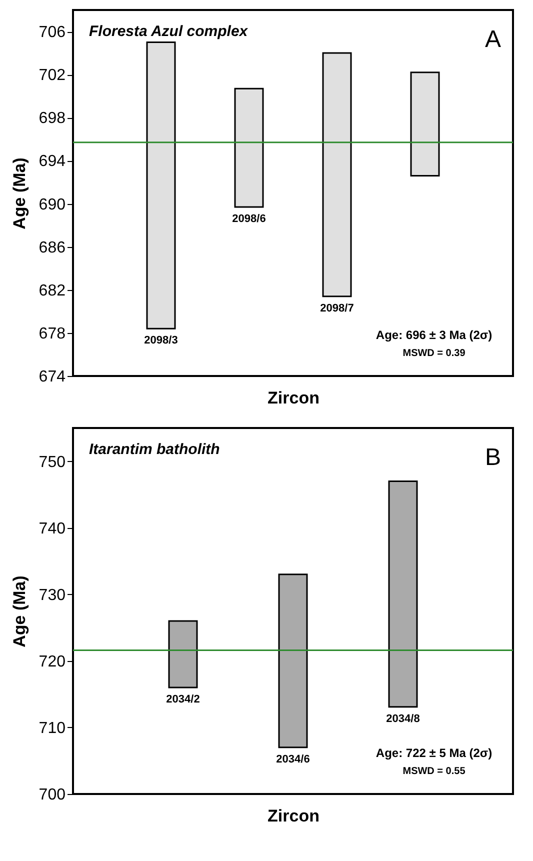 This screenshot has height=861, width=533. What do you see at coordinates (154, 449) in the screenshot?
I see `text: Itarantim batholith` at bounding box center [154, 449].